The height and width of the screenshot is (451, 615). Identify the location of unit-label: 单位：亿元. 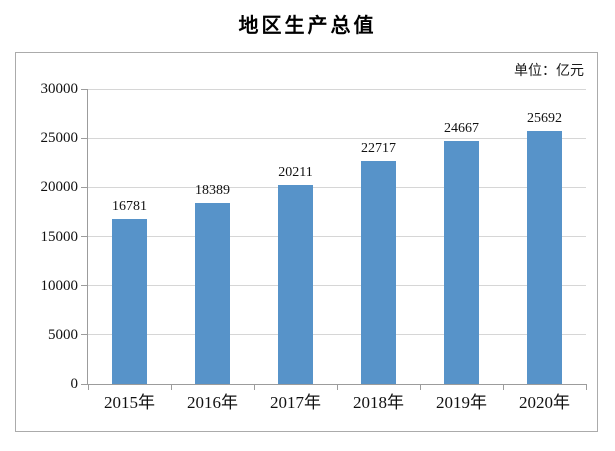
(549, 71).